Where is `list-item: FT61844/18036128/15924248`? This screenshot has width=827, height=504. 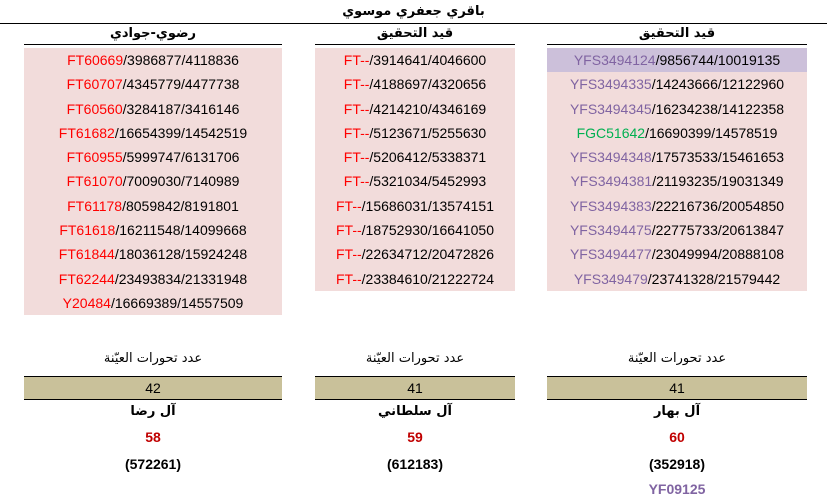
list-item: FT61844/18036128/15924248 is located at coordinates (153, 254).